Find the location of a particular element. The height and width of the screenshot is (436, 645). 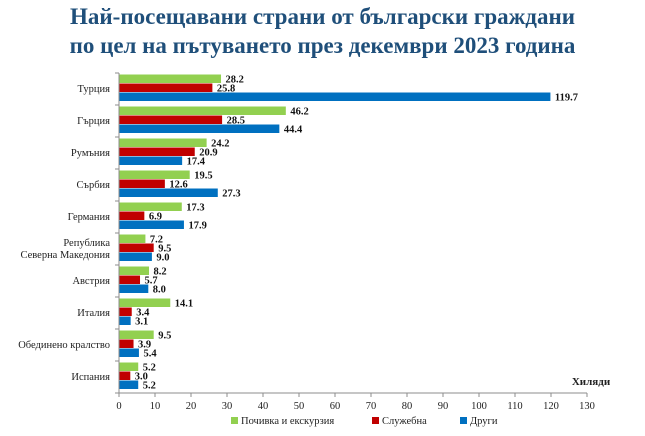

category-label: Австрия is located at coordinates (91, 281).